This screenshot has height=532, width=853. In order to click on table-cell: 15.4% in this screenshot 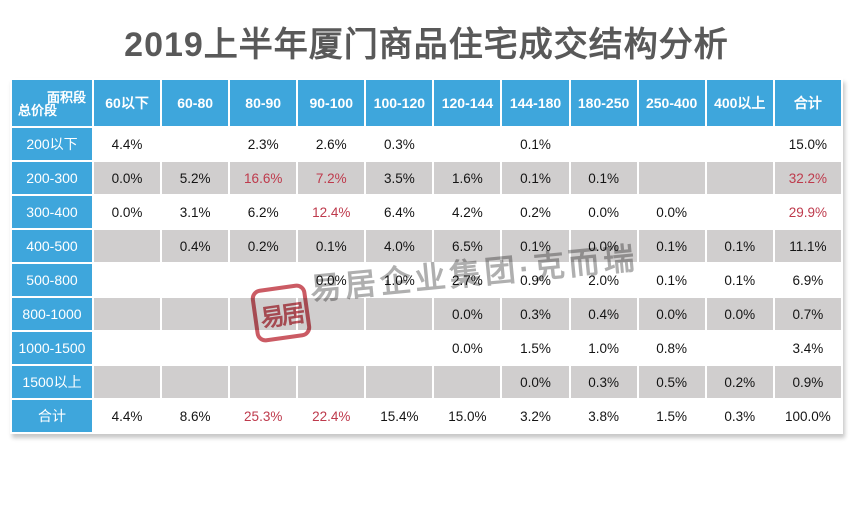, I will do `click(399, 416)`.